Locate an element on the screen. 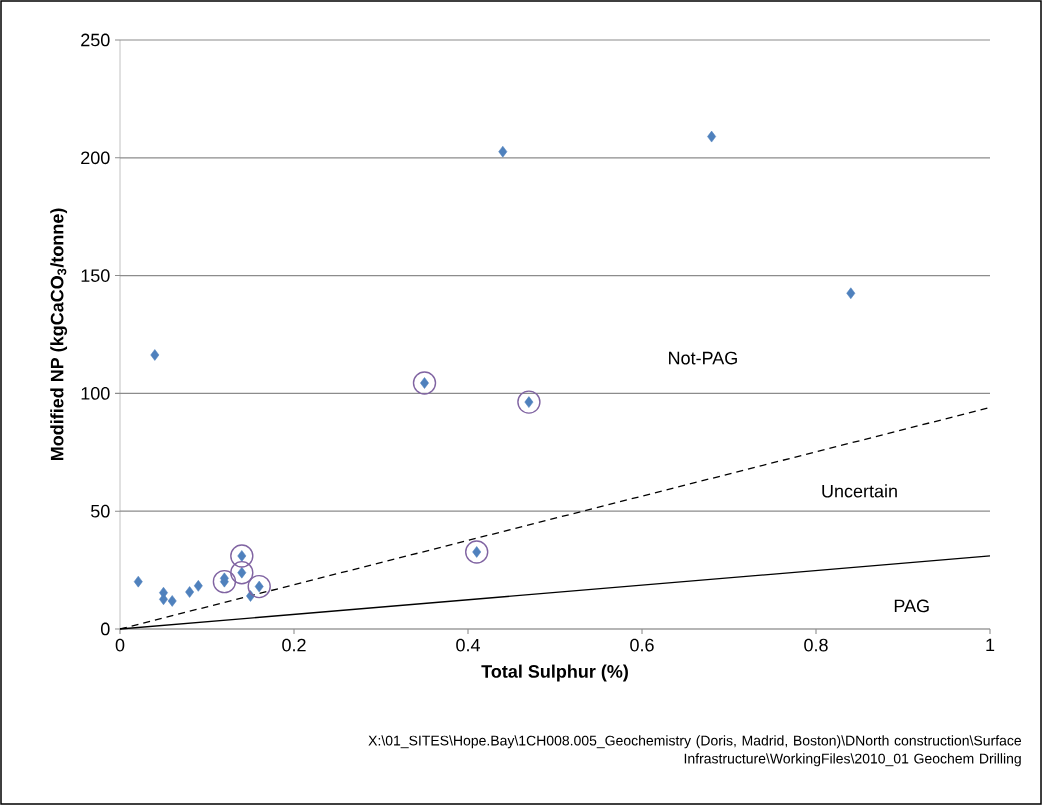 The image size is (1042, 805). x-tick-label: 0.6 is located at coordinates (642, 645).